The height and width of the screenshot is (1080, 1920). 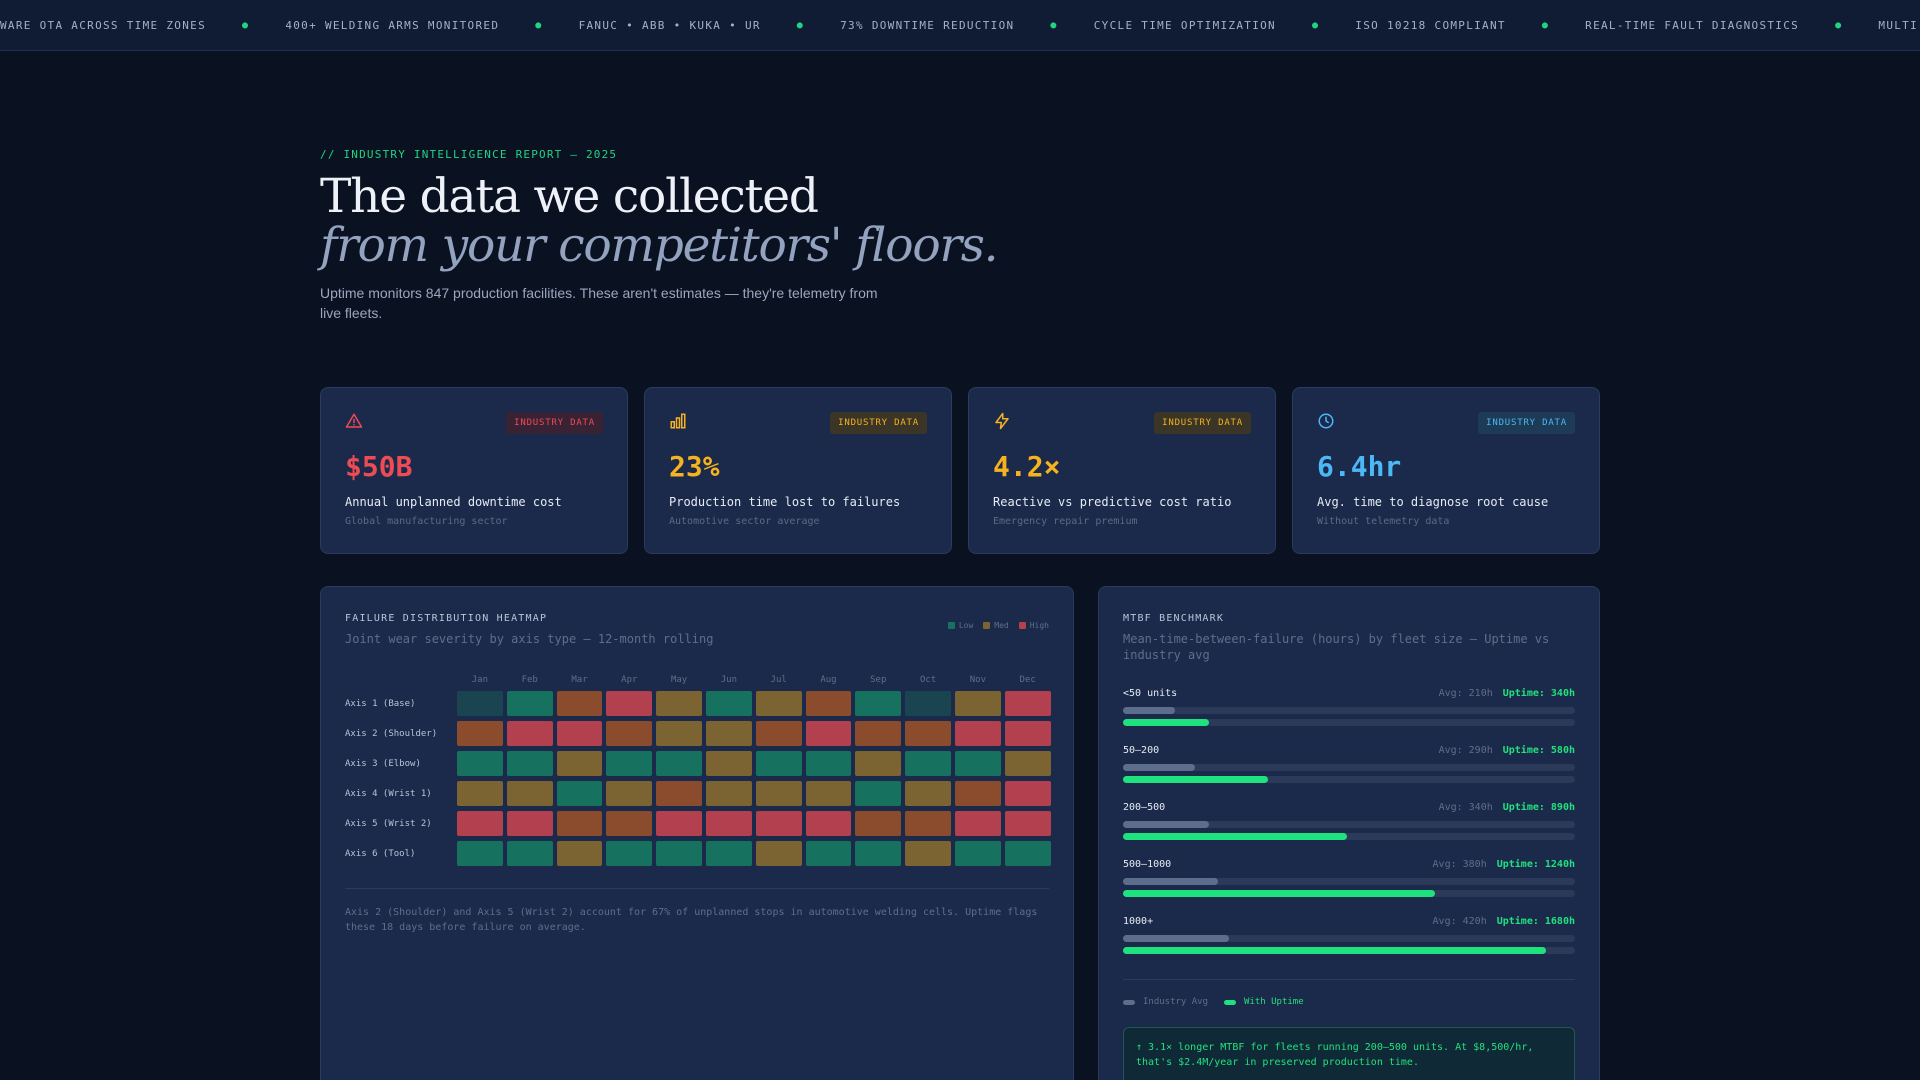 I want to click on uptime-bar-track, so click(x=1349, y=950).